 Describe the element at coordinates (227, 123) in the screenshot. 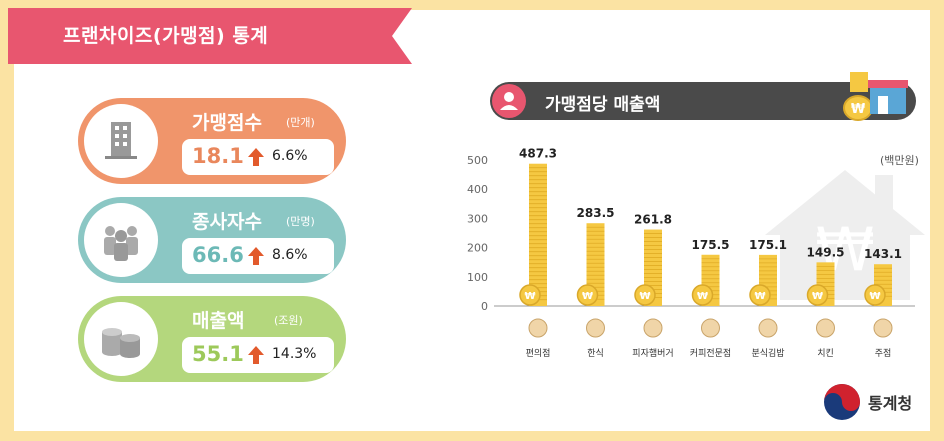

I see `stat-label: 가맹점수` at that location.